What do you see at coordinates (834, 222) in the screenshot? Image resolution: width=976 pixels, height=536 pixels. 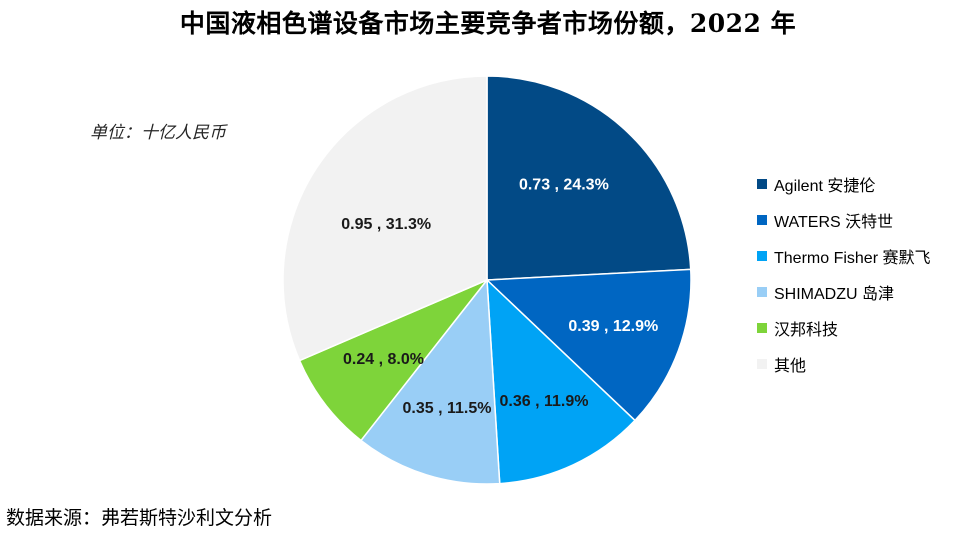 I see `legend-label: WATERS 沃特世` at bounding box center [834, 222].